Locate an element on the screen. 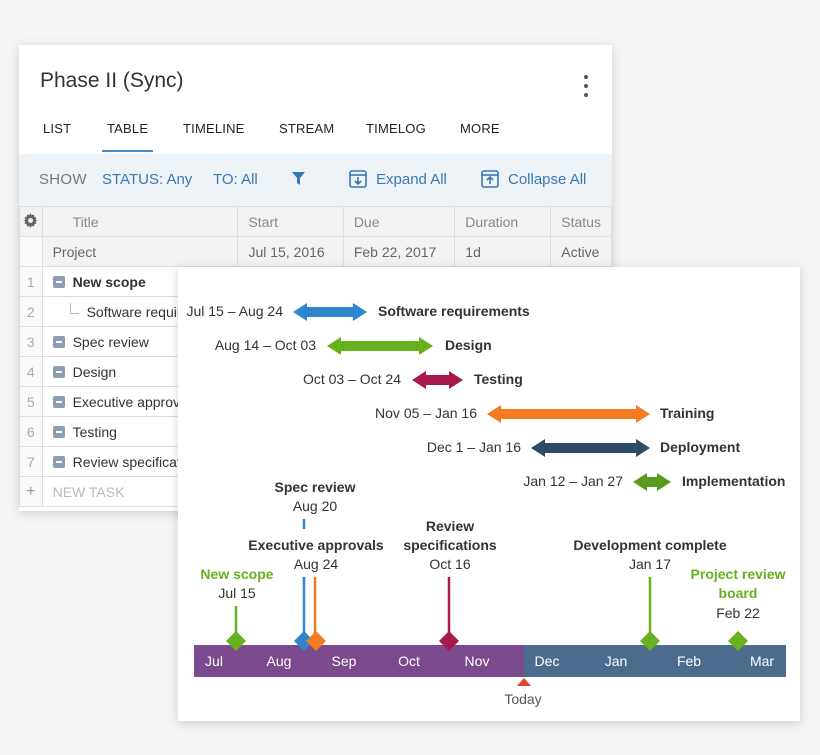  milestone-diamond-project-review-board is located at coordinates (738, 641).